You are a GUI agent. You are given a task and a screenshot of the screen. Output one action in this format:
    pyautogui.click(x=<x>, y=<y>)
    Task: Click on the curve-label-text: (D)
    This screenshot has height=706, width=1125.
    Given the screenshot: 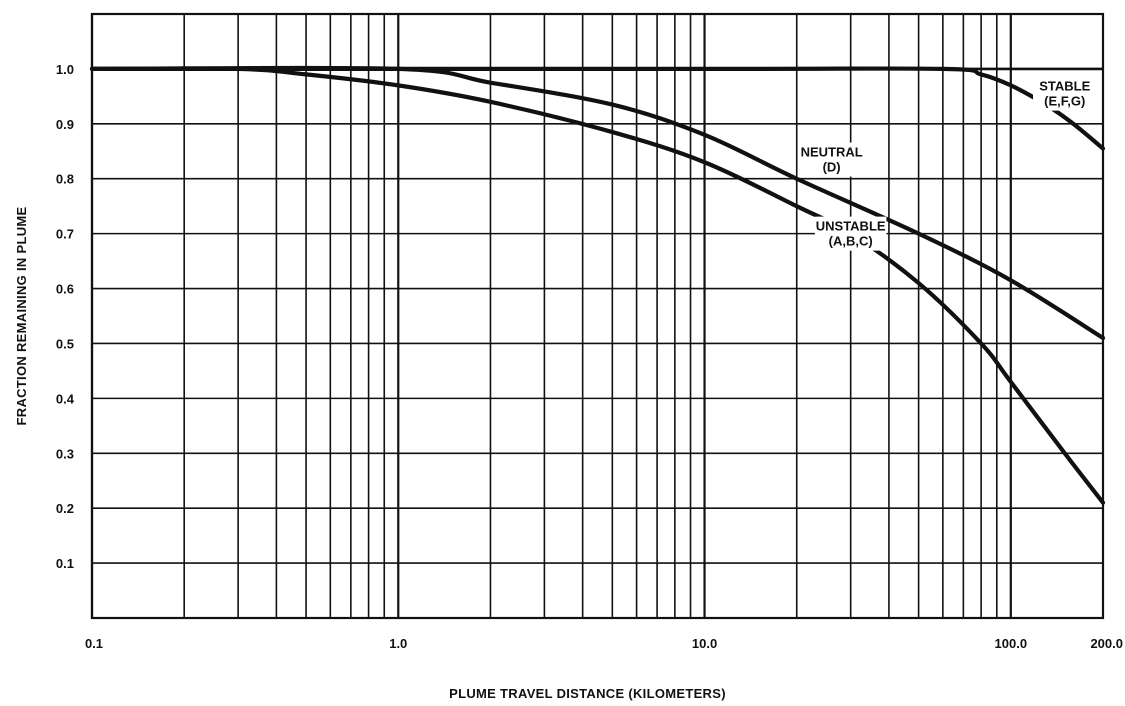 What is the action you would take?
    pyautogui.click(x=832, y=167)
    